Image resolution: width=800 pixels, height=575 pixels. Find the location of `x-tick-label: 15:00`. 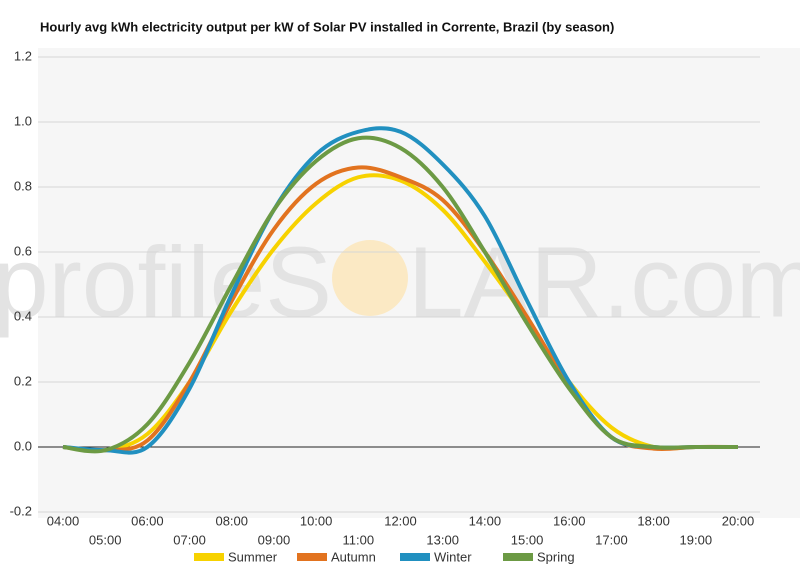

x-tick-label: 15:00 is located at coordinates (527, 539).